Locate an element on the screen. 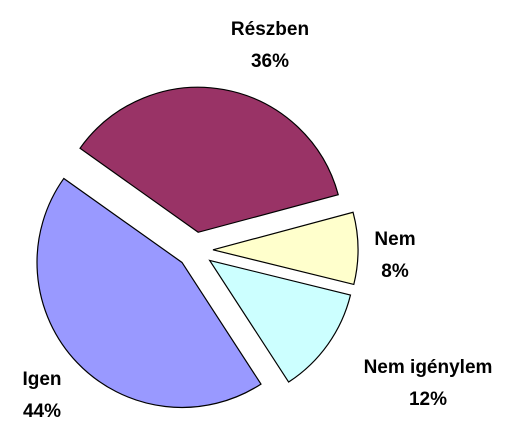 Image resolution: width=511 pixels, height=421 pixels. slice-value-label: 12% is located at coordinates (428, 399).